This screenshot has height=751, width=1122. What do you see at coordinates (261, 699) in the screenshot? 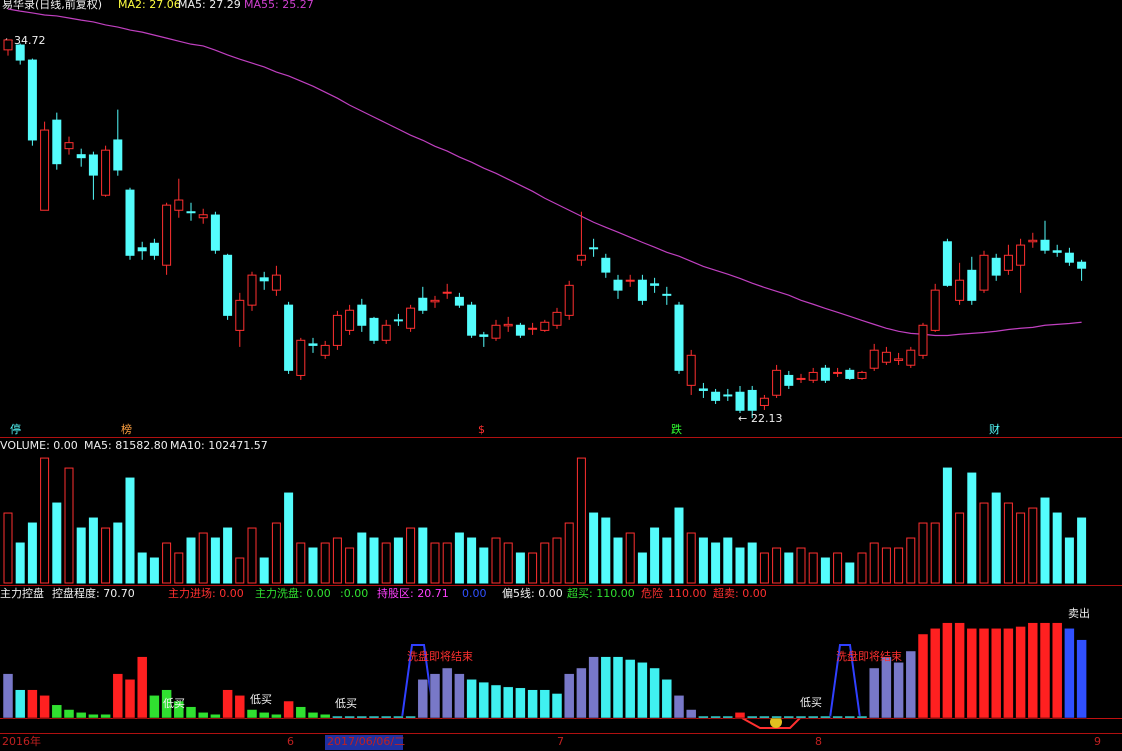
I see `annotation: 低买` at bounding box center [261, 699].